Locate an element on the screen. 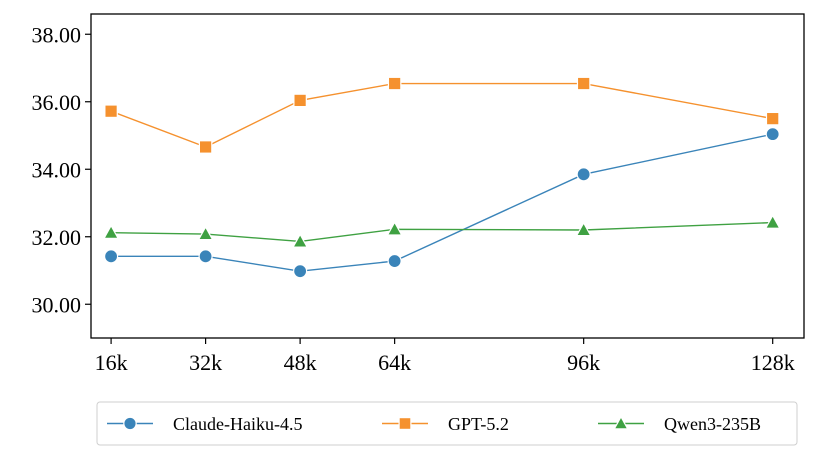 The width and height of the screenshot is (818, 460). legend-label-claude-haiku-4-5: Claude-Haiku-4.5 is located at coordinates (237, 424).